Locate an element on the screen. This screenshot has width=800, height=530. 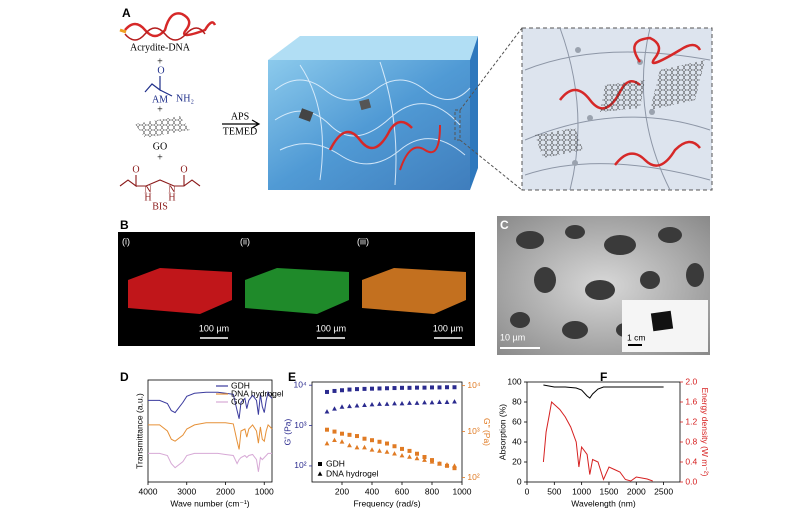
hydrogel-sample is located at coordinates (662, 321).